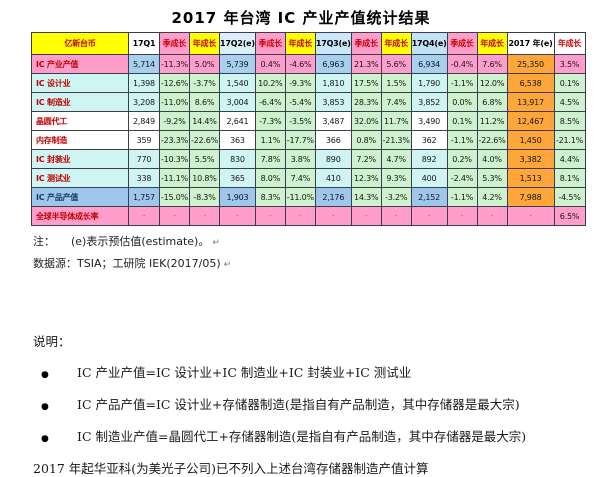  I want to click on table-cell: 400, so click(429, 178).